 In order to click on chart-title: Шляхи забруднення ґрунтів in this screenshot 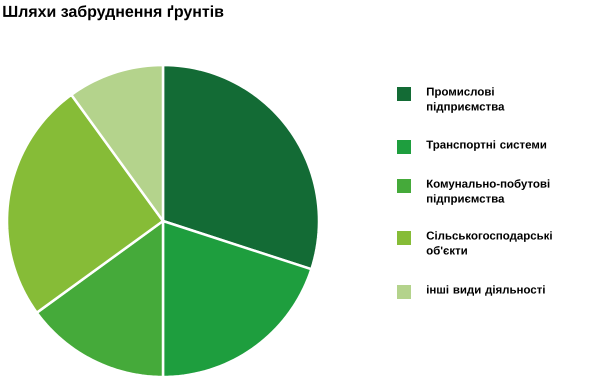, I will do `click(113, 12)`.